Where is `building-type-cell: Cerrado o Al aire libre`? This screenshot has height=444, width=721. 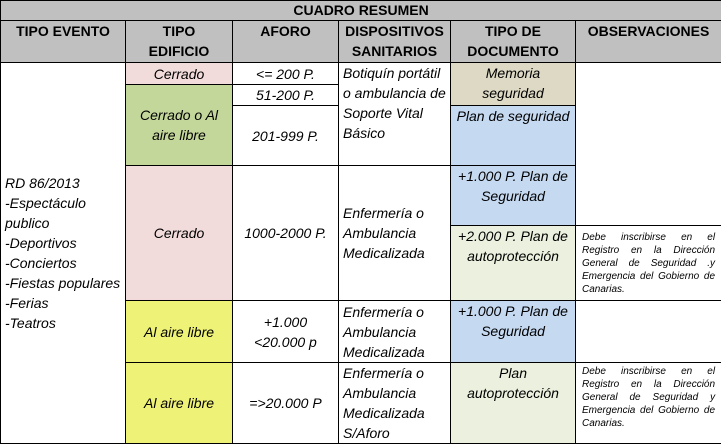 building-type-cell: Cerrado o Al aire libre is located at coordinates (179, 125).